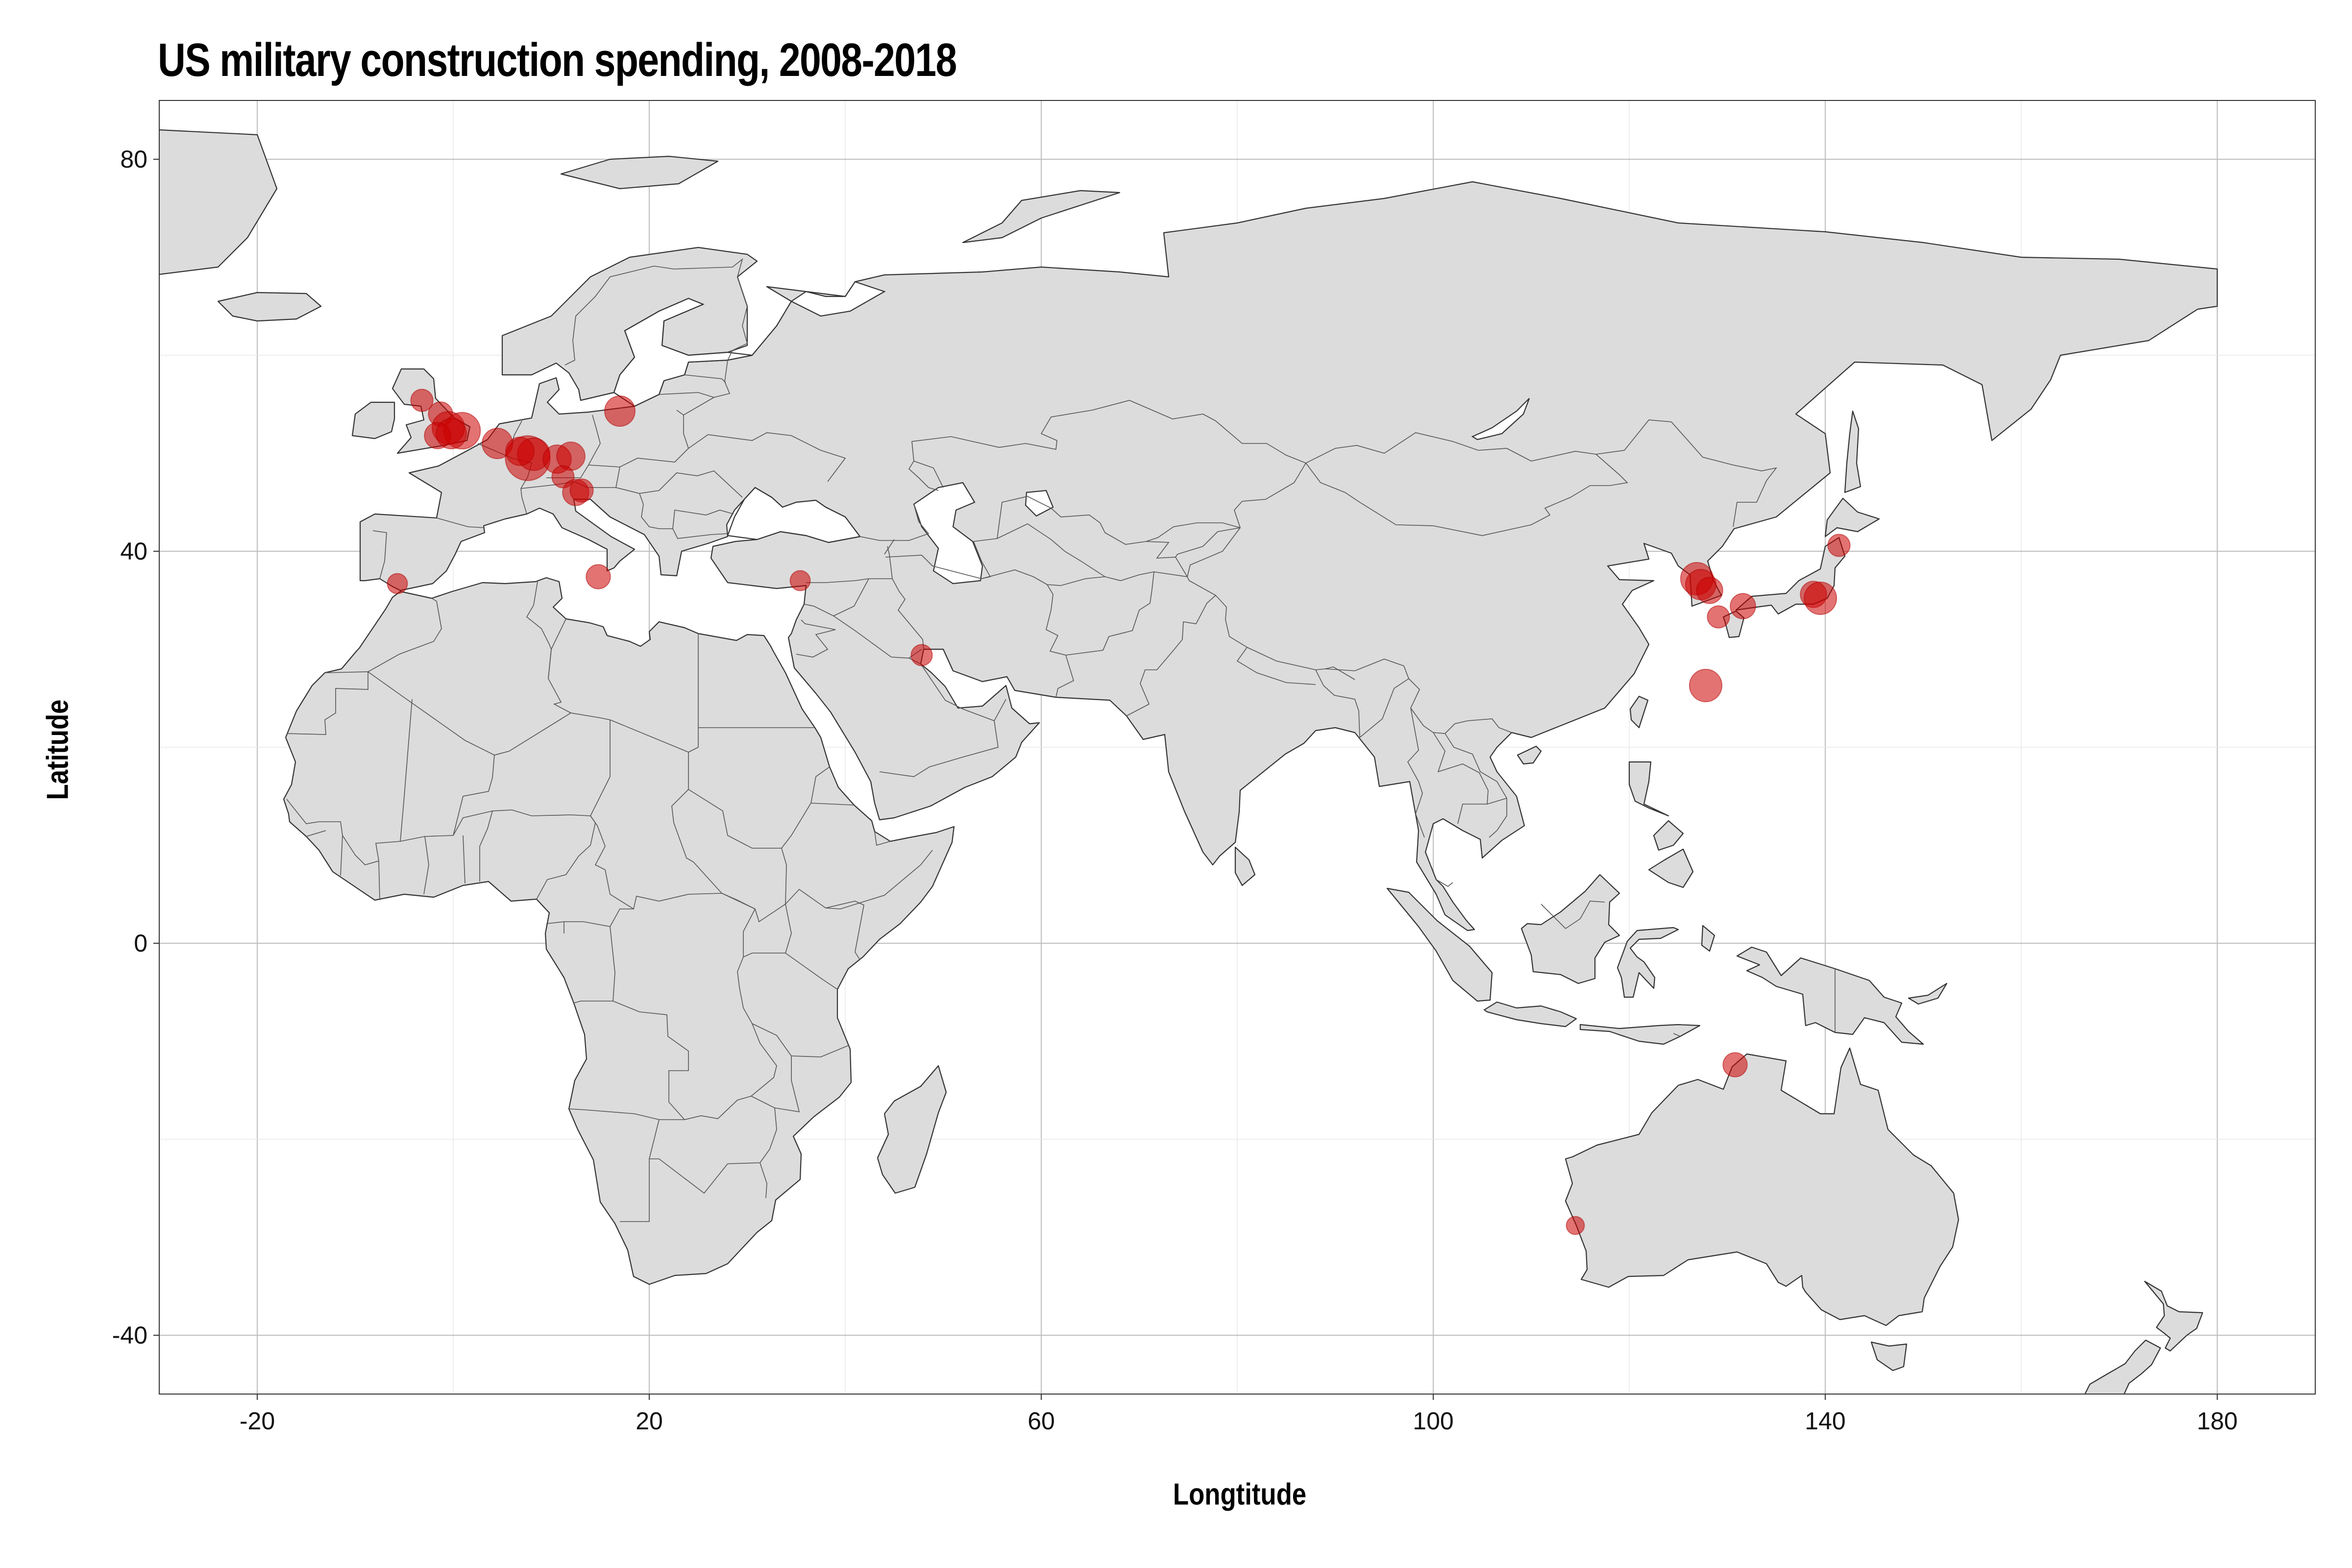 This screenshot has height=1568, width=2352. Describe the element at coordinates (1530, 1014) in the screenshot. I see `landmass-java` at that location.